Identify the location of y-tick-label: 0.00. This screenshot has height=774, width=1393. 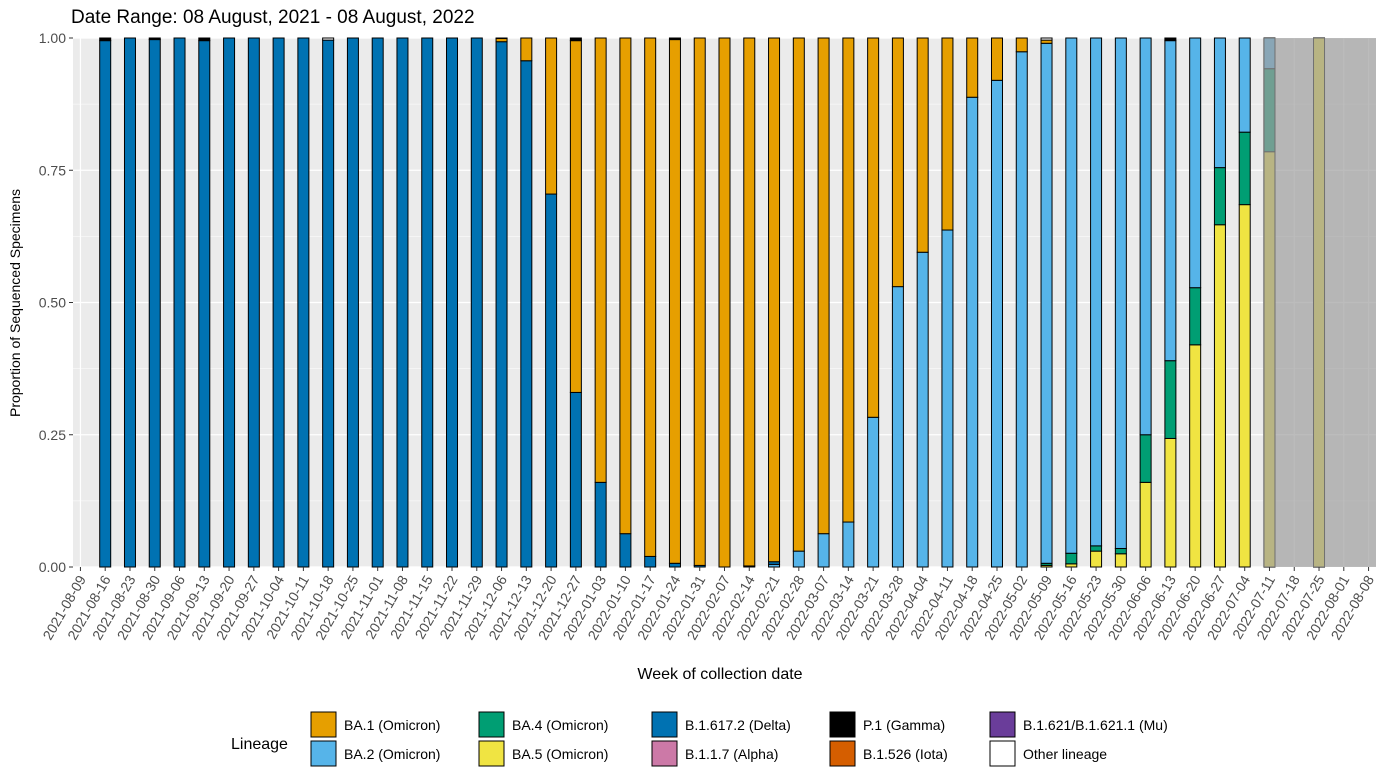
(52, 567).